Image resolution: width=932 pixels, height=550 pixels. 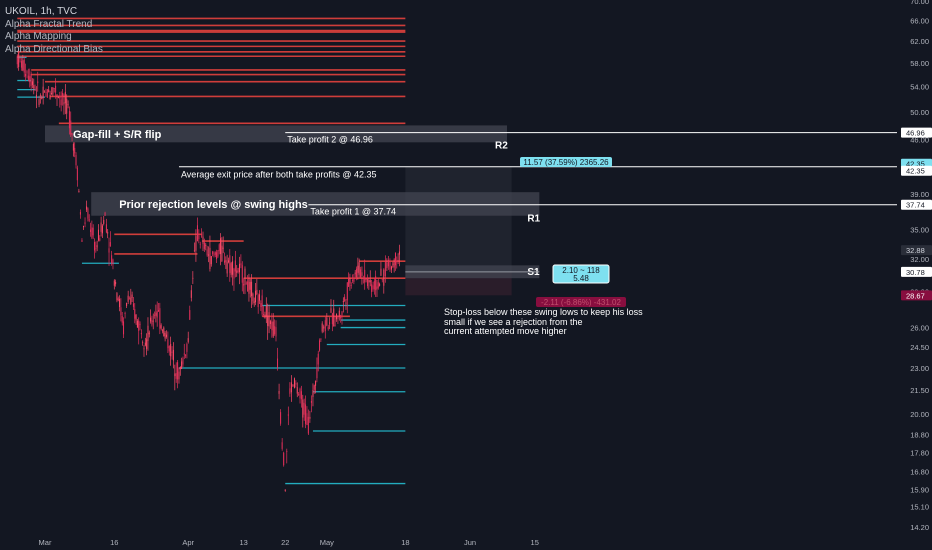 What do you see at coordinates (41, 11) in the screenshot?
I see `legend-symbol: UKOIL, 1h, TVC` at bounding box center [41, 11].